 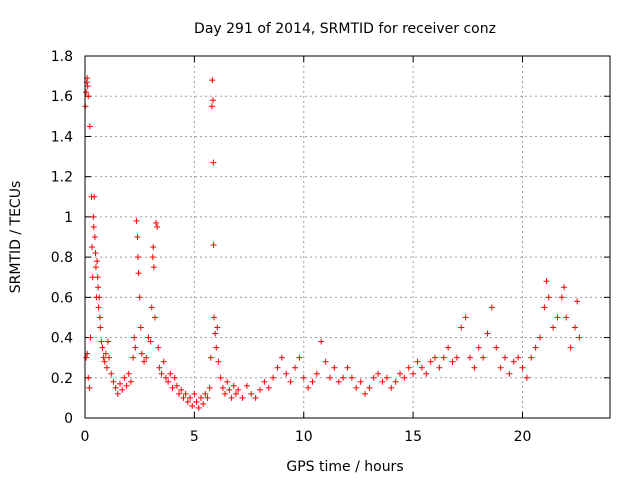 What do you see at coordinates (194, 437) in the screenshot?
I see `x-tick-label: 5` at bounding box center [194, 437].